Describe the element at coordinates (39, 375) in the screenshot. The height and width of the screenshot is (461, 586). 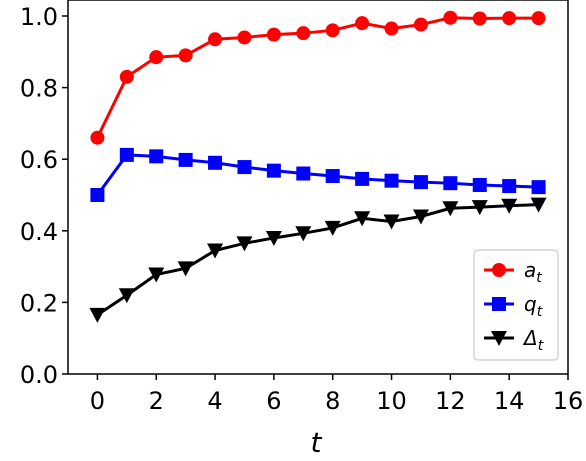
I see `y-tick-label: 0.0` at that location.